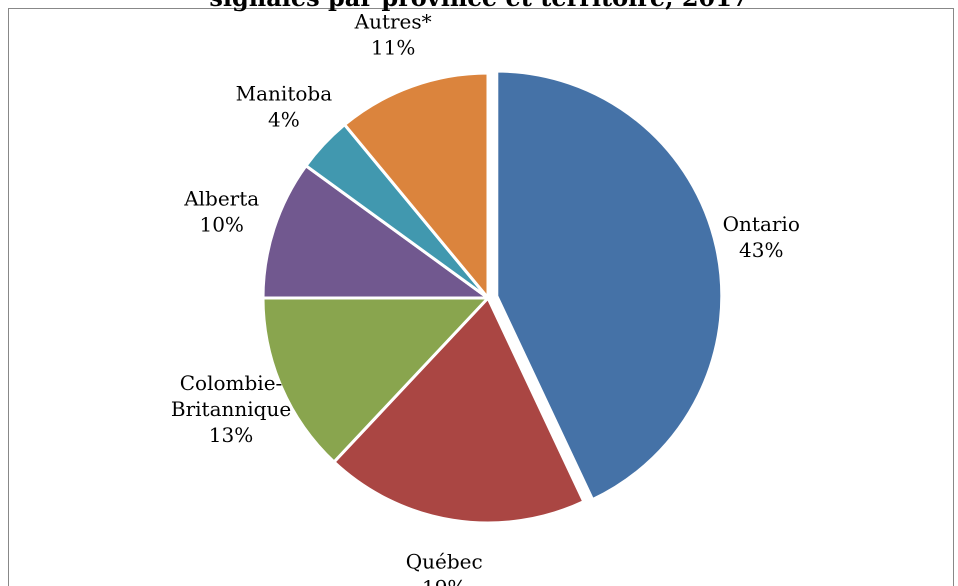 This screenshot has height=586, width=958. Describe the element at coordinates (284, 119) in the screenshot. I see `slice-value-label: 4%` at that location.